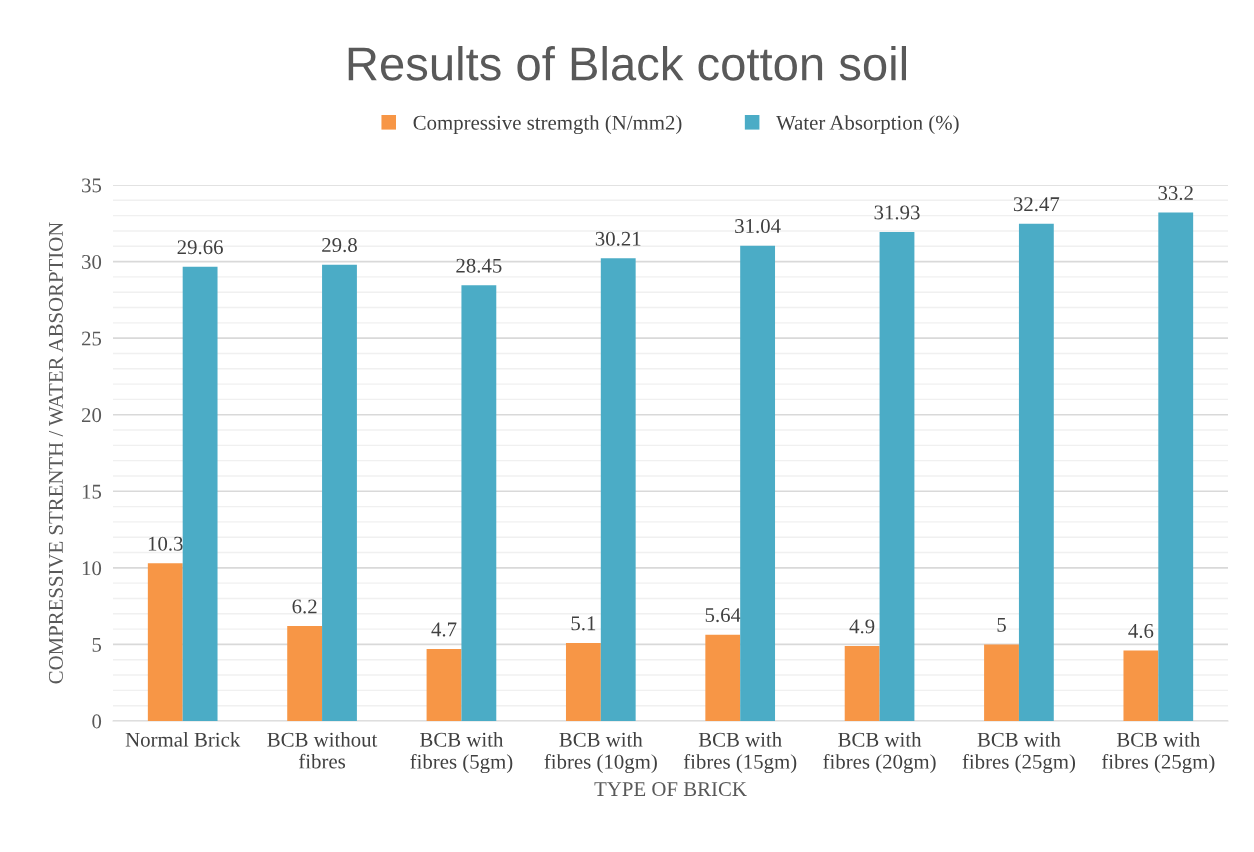 This screenshot has height=852, width=1254. I want to click on data-label: 6.2, so click(304, 606).